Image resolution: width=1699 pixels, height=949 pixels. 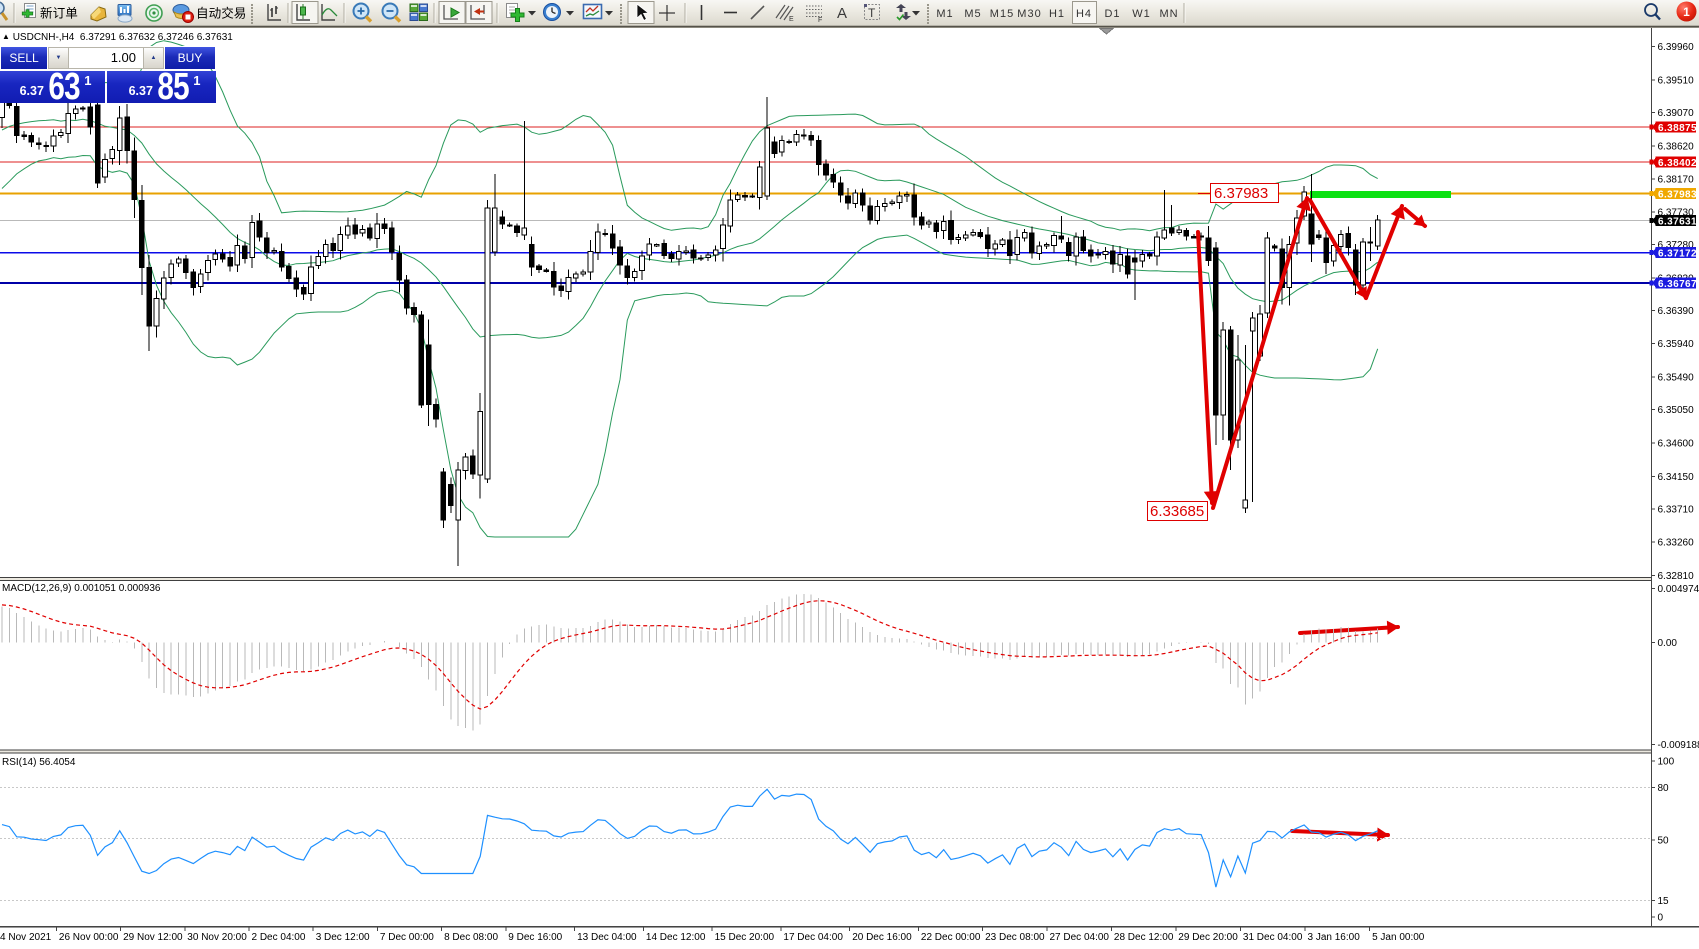 I want to click on svg-text: 5 Jan 00:00, so click(x=1398, y=937).